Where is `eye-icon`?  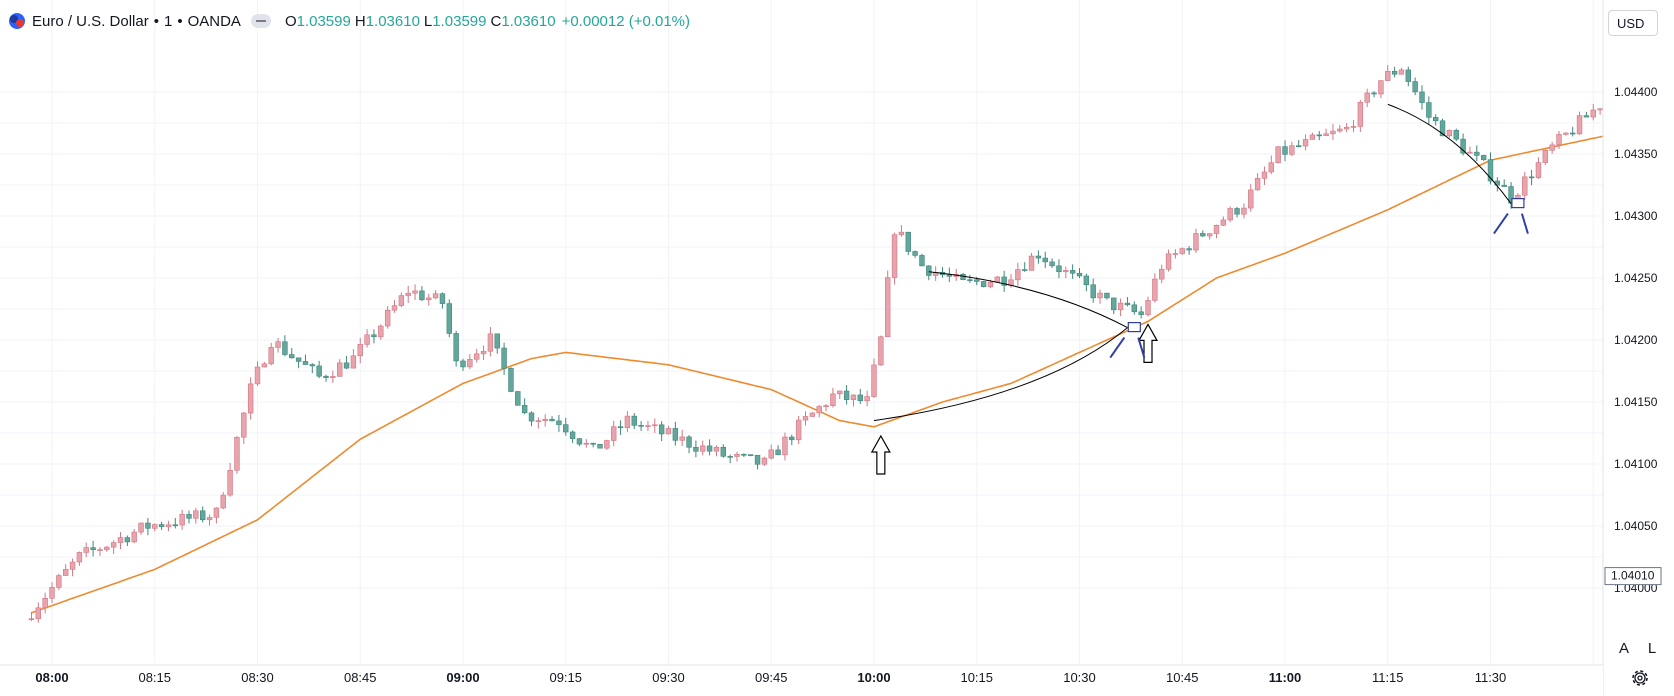 eye-icon is located at coordinates (260, 21).